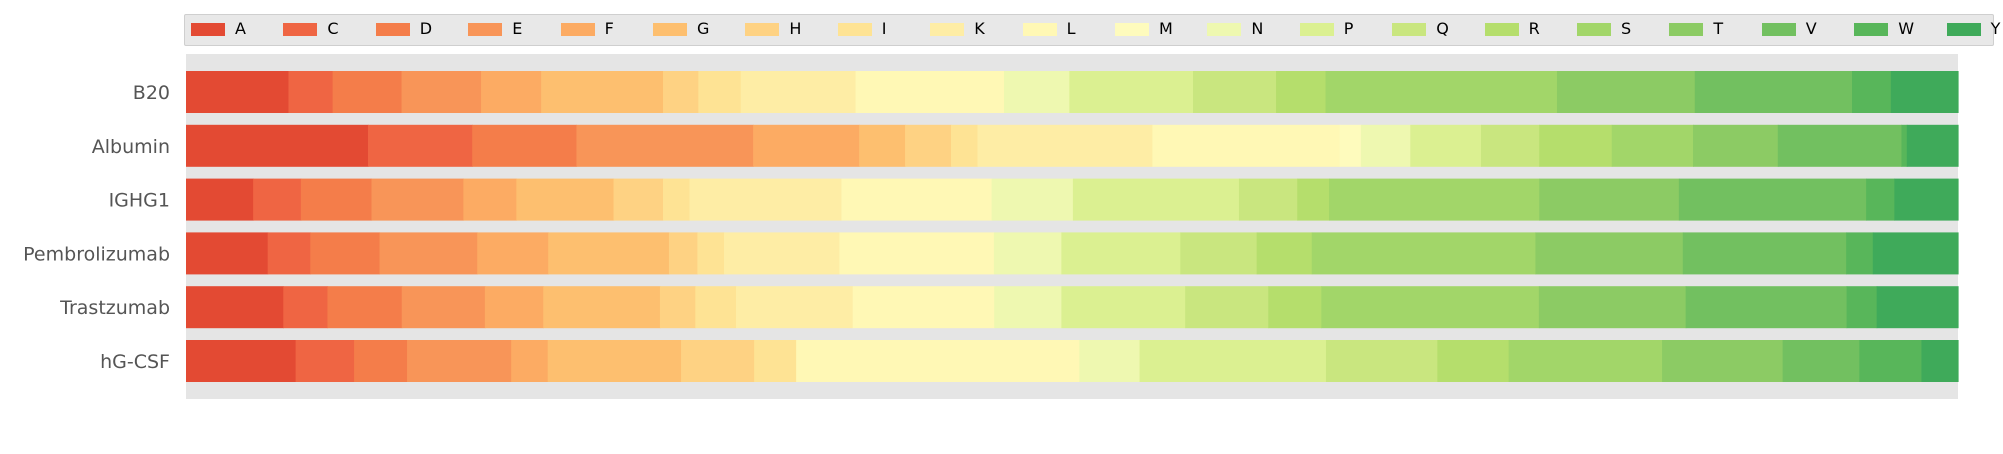 This screenshot has height=454, width=2003. What do you see at coordinates (96, 254) in the screenshot?
I see `y-tick-label: Pembrolizumab` at bounding box center [96, 254].